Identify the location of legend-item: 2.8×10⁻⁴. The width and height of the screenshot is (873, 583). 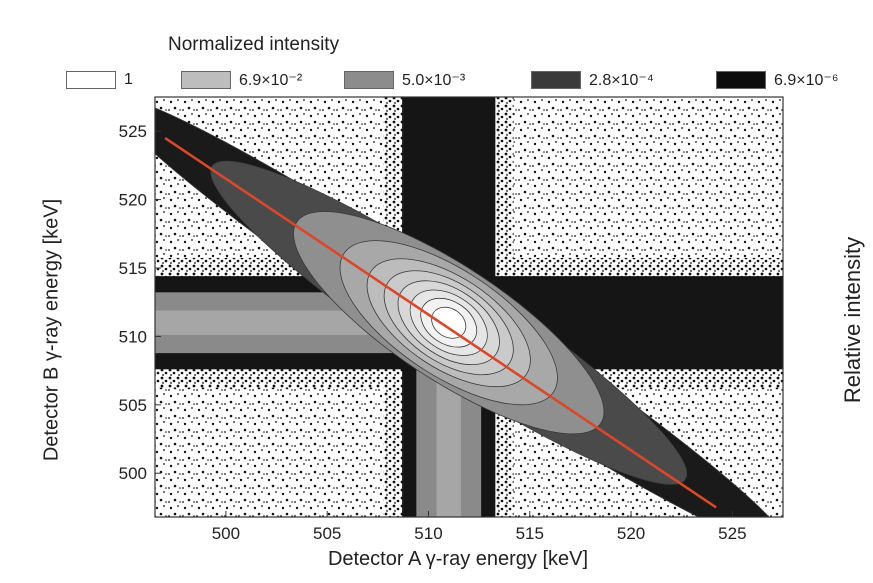
(592, 80).